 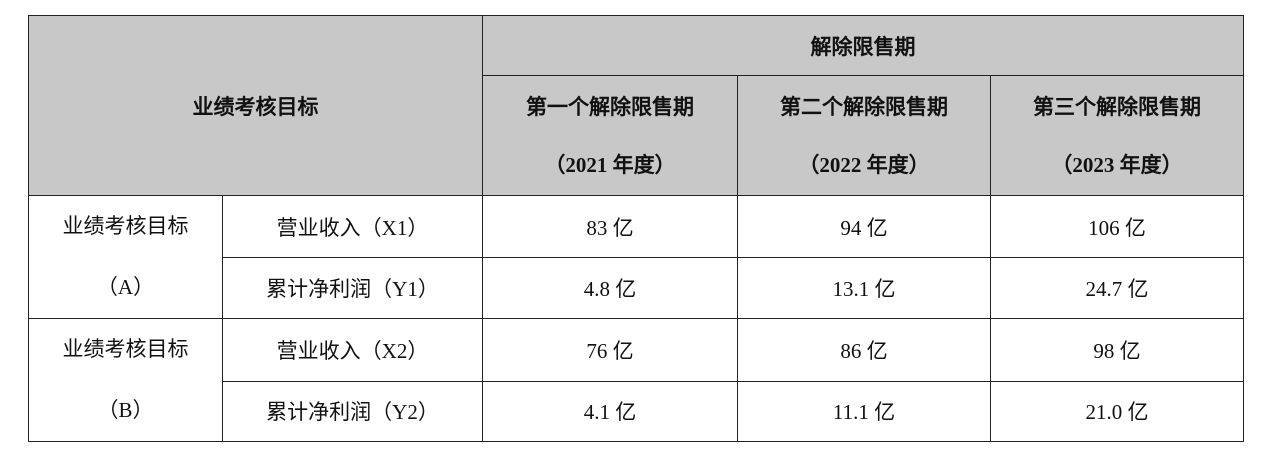 What do you see at coordinates (1117, 288) in the screenshot?
I see `value-cell: 24.7 亿` at bounding box center [1117, 288].